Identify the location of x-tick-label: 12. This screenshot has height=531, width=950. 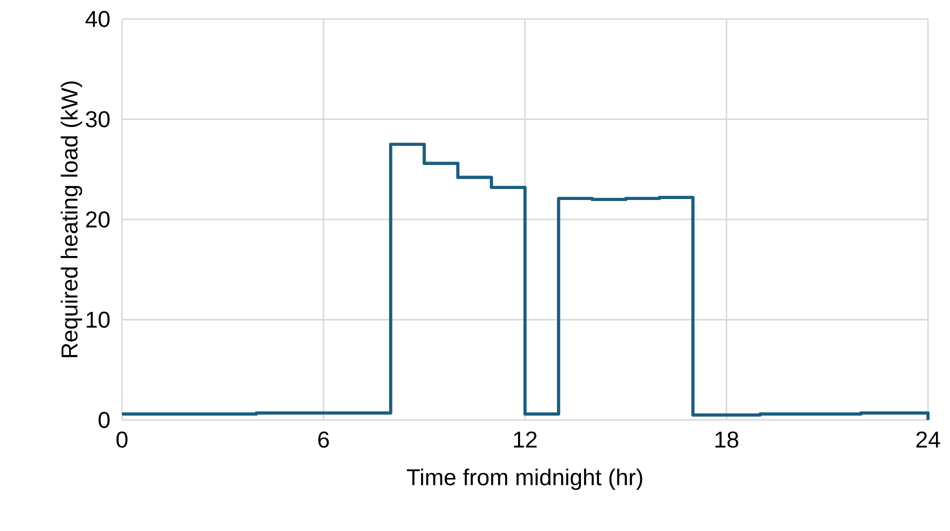
(525, 440).